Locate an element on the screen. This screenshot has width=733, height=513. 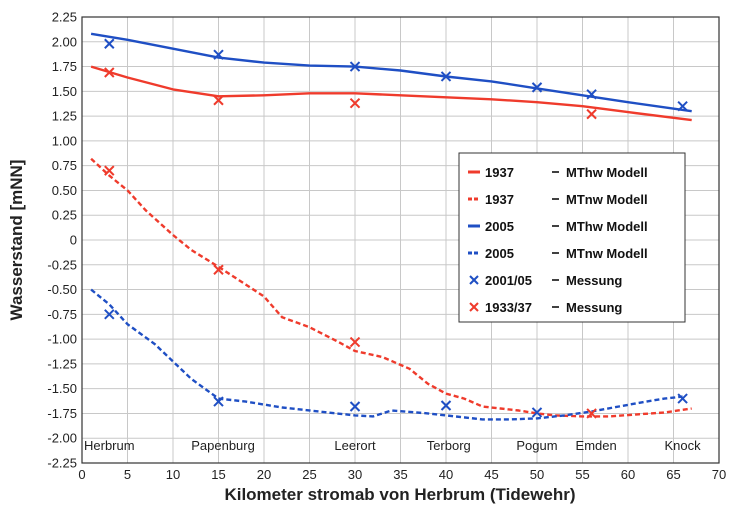
x-tick-labels: 0 5 10 15 20 25 30 35 40 45 50 55 60 65 70 is located at coordinates (402, 474).